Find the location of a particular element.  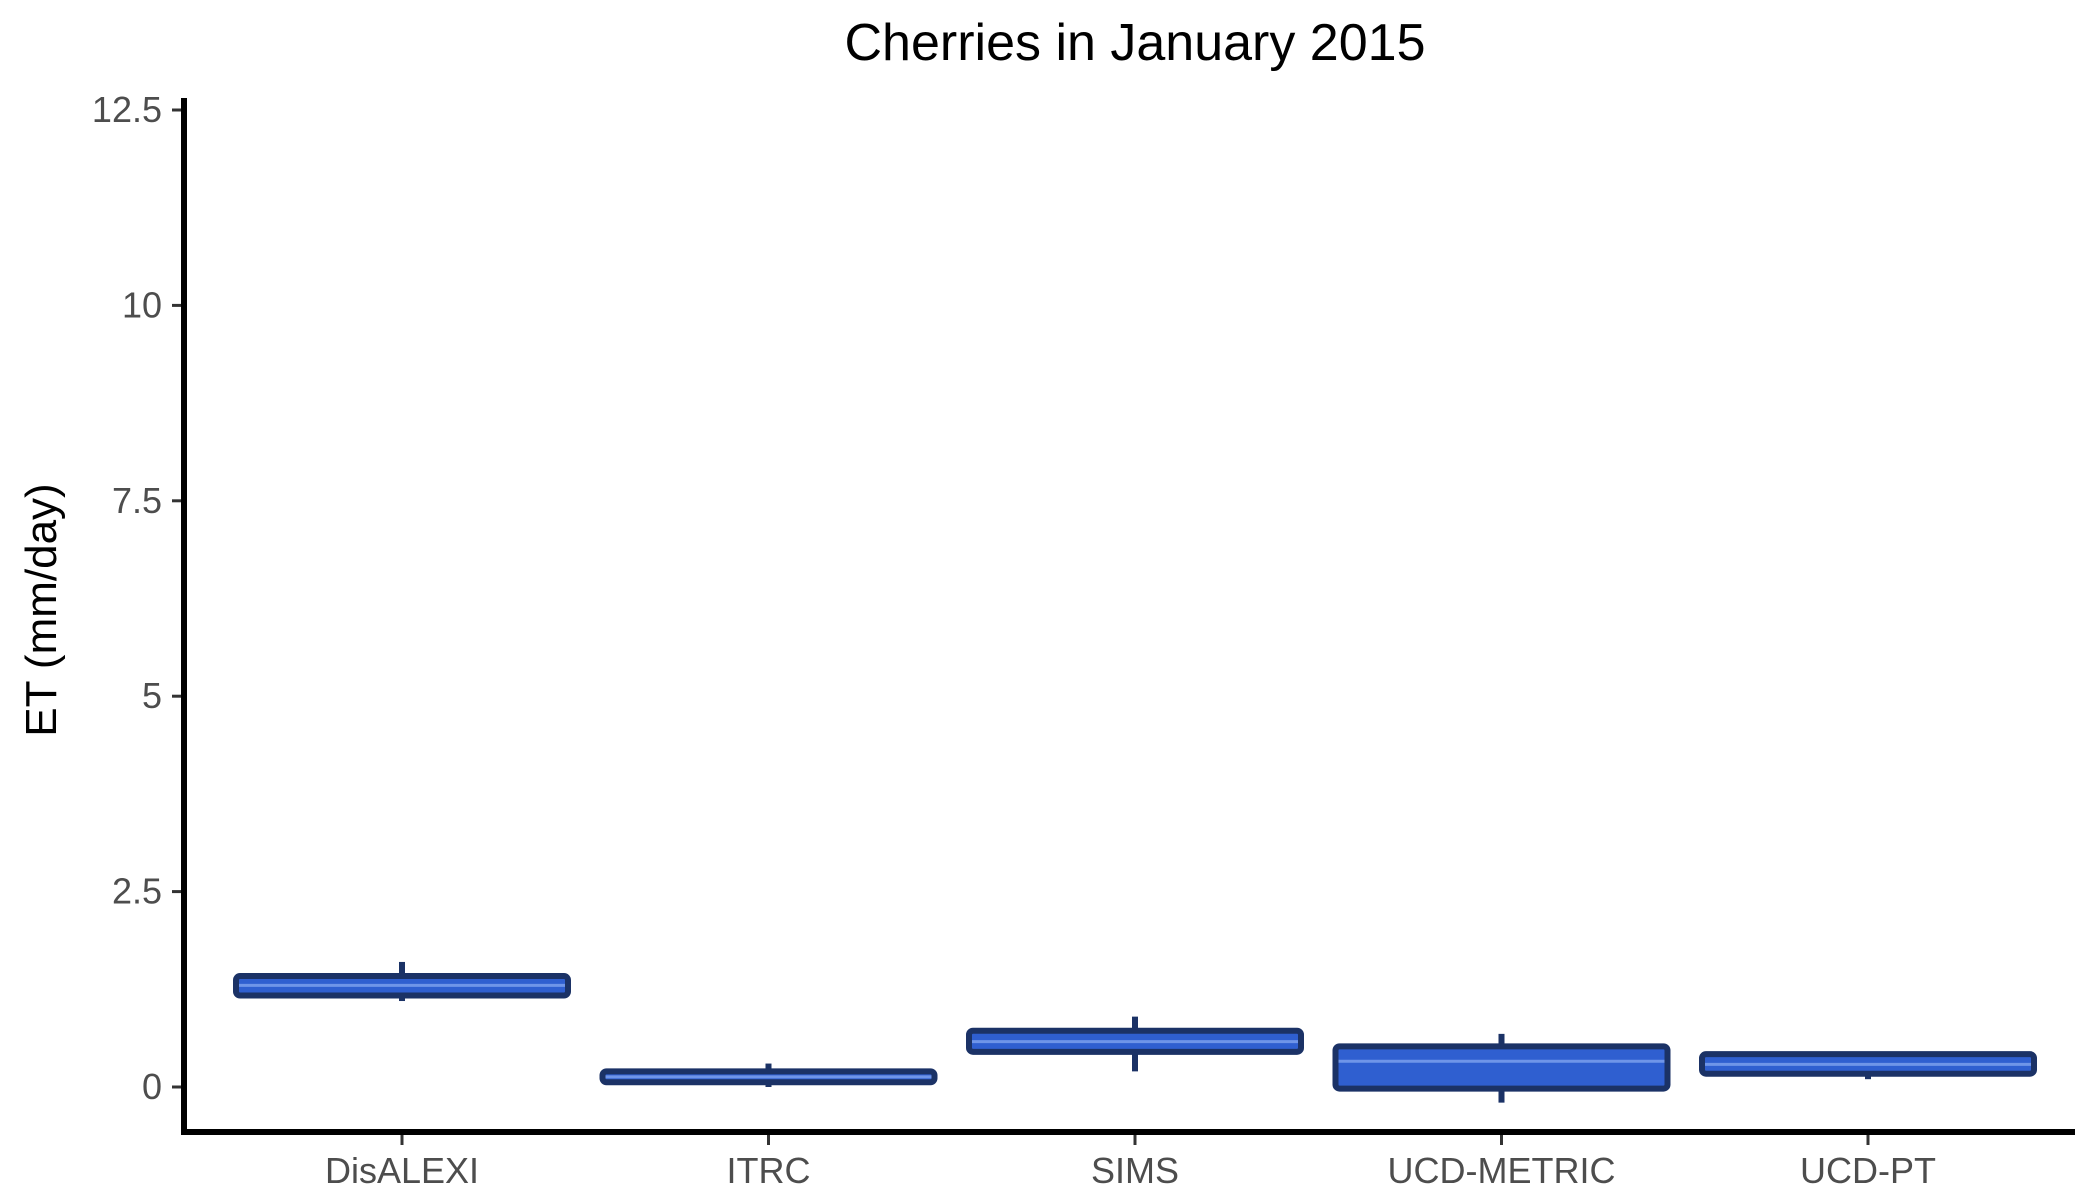

box-body is located at coordinates (1501, 1067).